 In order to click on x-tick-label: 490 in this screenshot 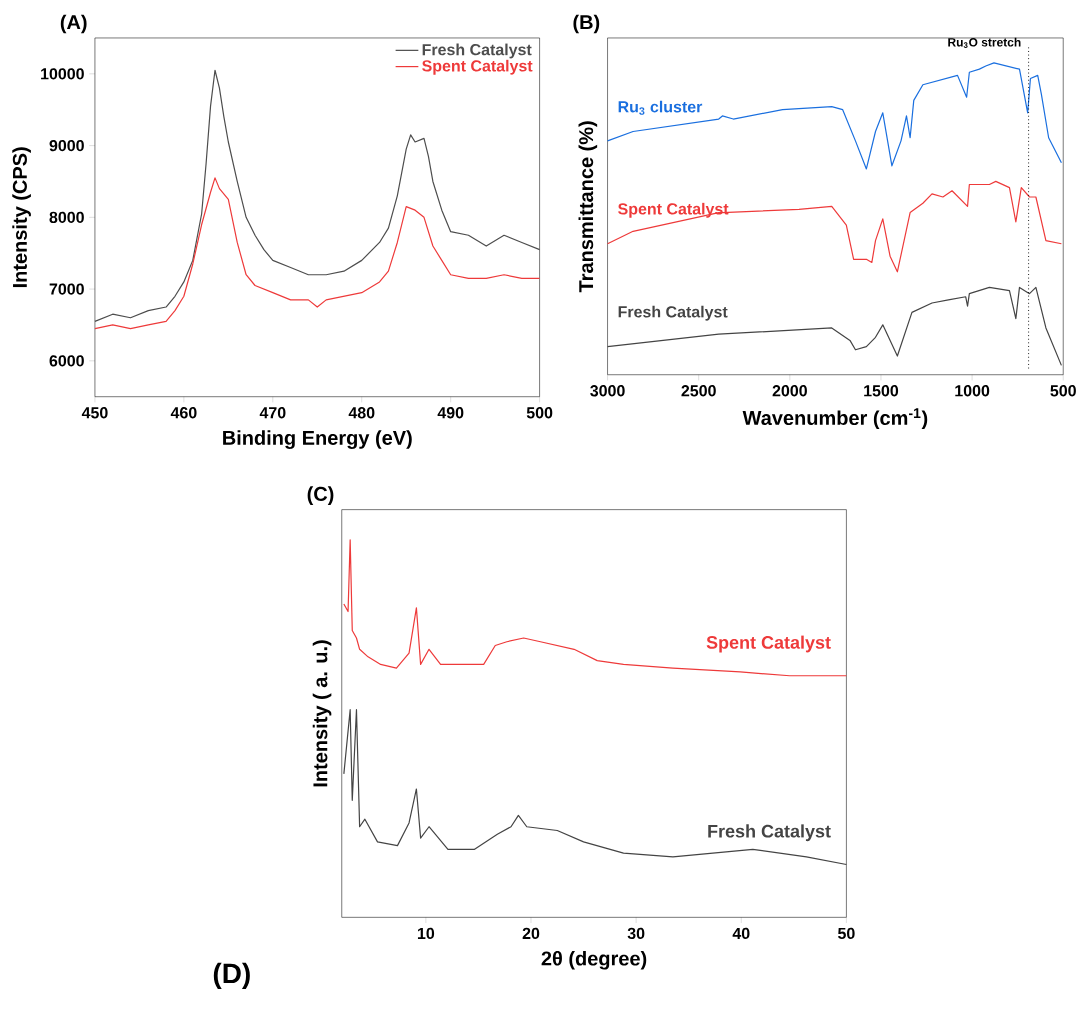, I will do `click(450, 412)`.